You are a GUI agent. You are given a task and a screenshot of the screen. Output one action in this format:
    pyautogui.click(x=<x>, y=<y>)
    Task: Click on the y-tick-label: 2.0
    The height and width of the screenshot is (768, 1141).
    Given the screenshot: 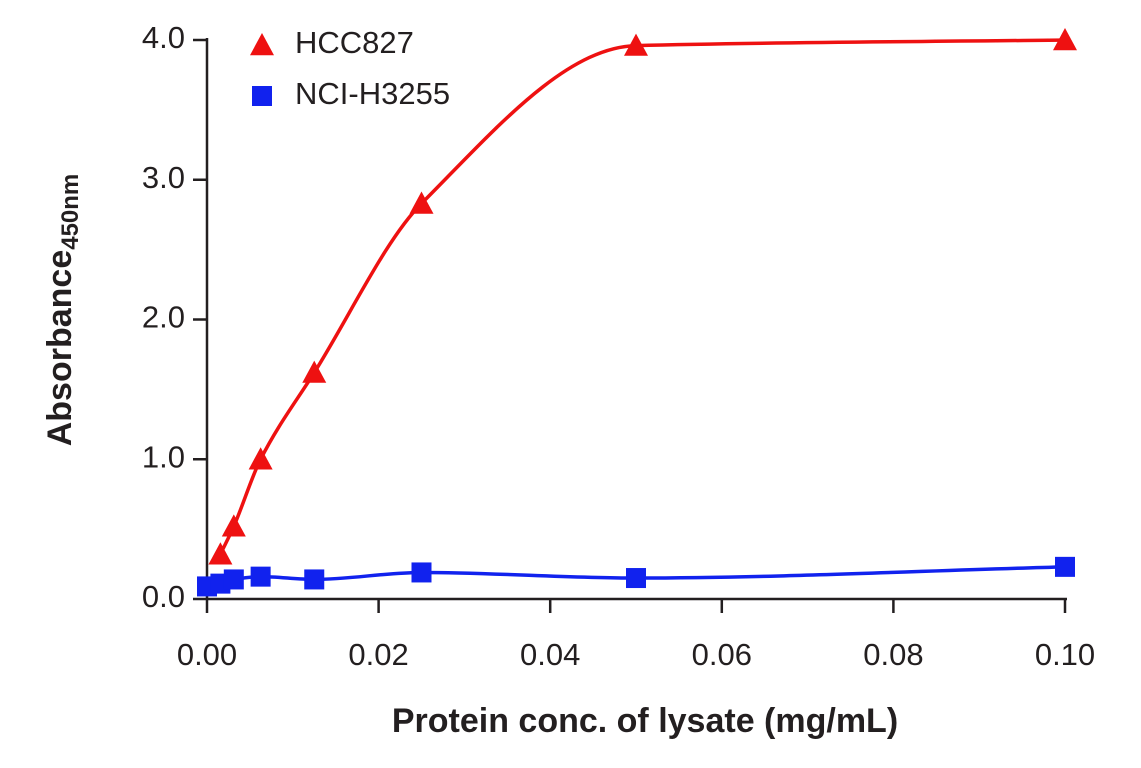 What is the action you would take?
    pyautogui.click(x=163, y=317)
    